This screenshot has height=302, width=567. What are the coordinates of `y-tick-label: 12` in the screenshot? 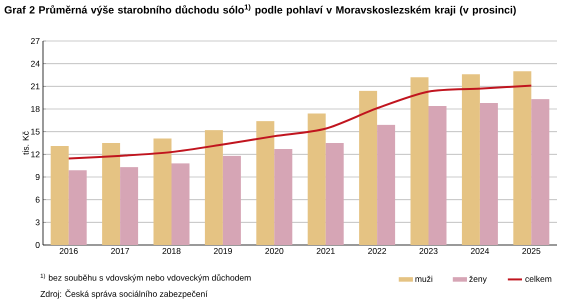 It's located at (35, 154).